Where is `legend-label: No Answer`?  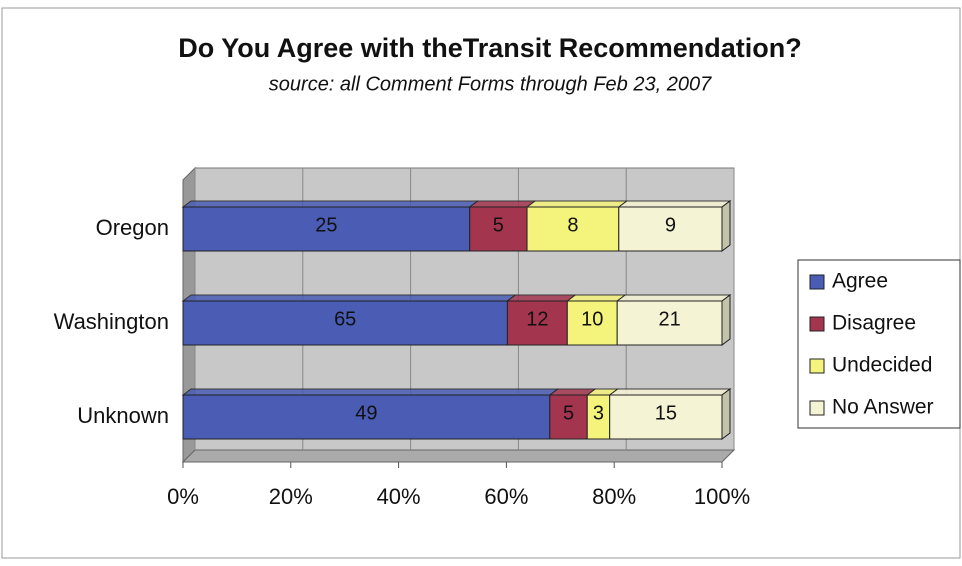 legend-label: No Answer is located at coordinates (883, 407).